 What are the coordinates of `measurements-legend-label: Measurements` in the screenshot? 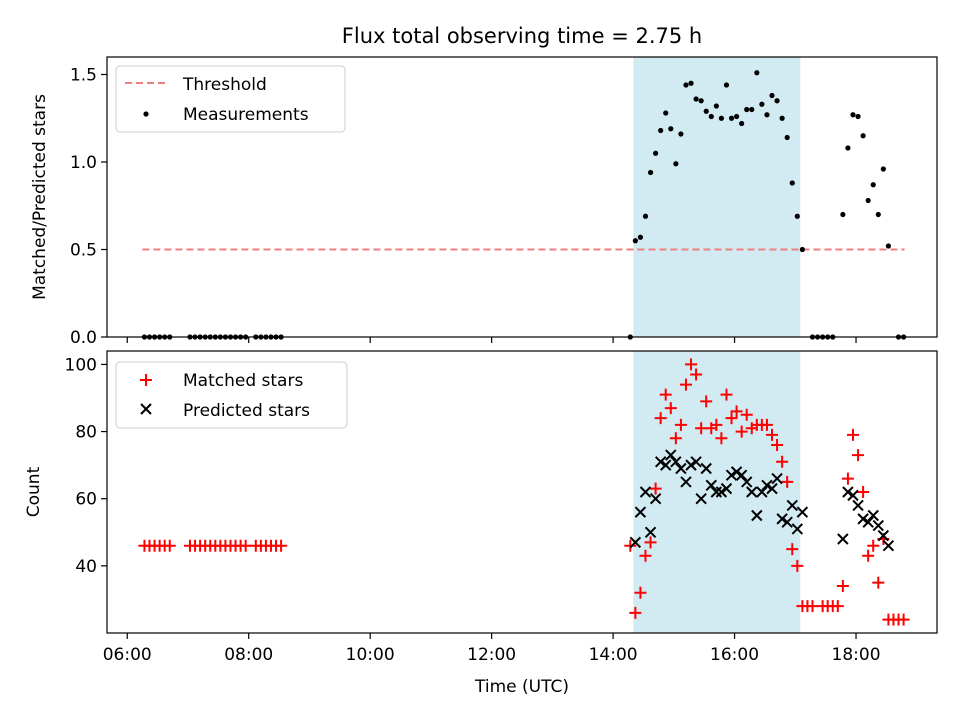 It's located at (246, 115).